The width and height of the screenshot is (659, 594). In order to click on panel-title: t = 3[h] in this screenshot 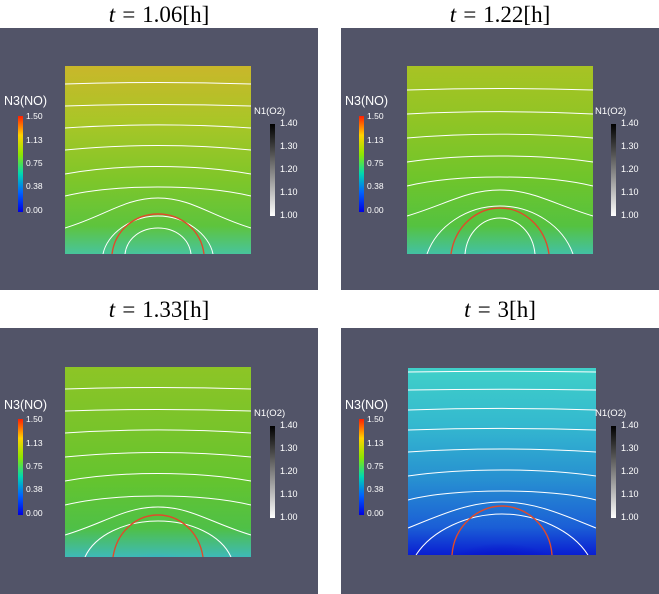, I will do `click(500, 309)`.